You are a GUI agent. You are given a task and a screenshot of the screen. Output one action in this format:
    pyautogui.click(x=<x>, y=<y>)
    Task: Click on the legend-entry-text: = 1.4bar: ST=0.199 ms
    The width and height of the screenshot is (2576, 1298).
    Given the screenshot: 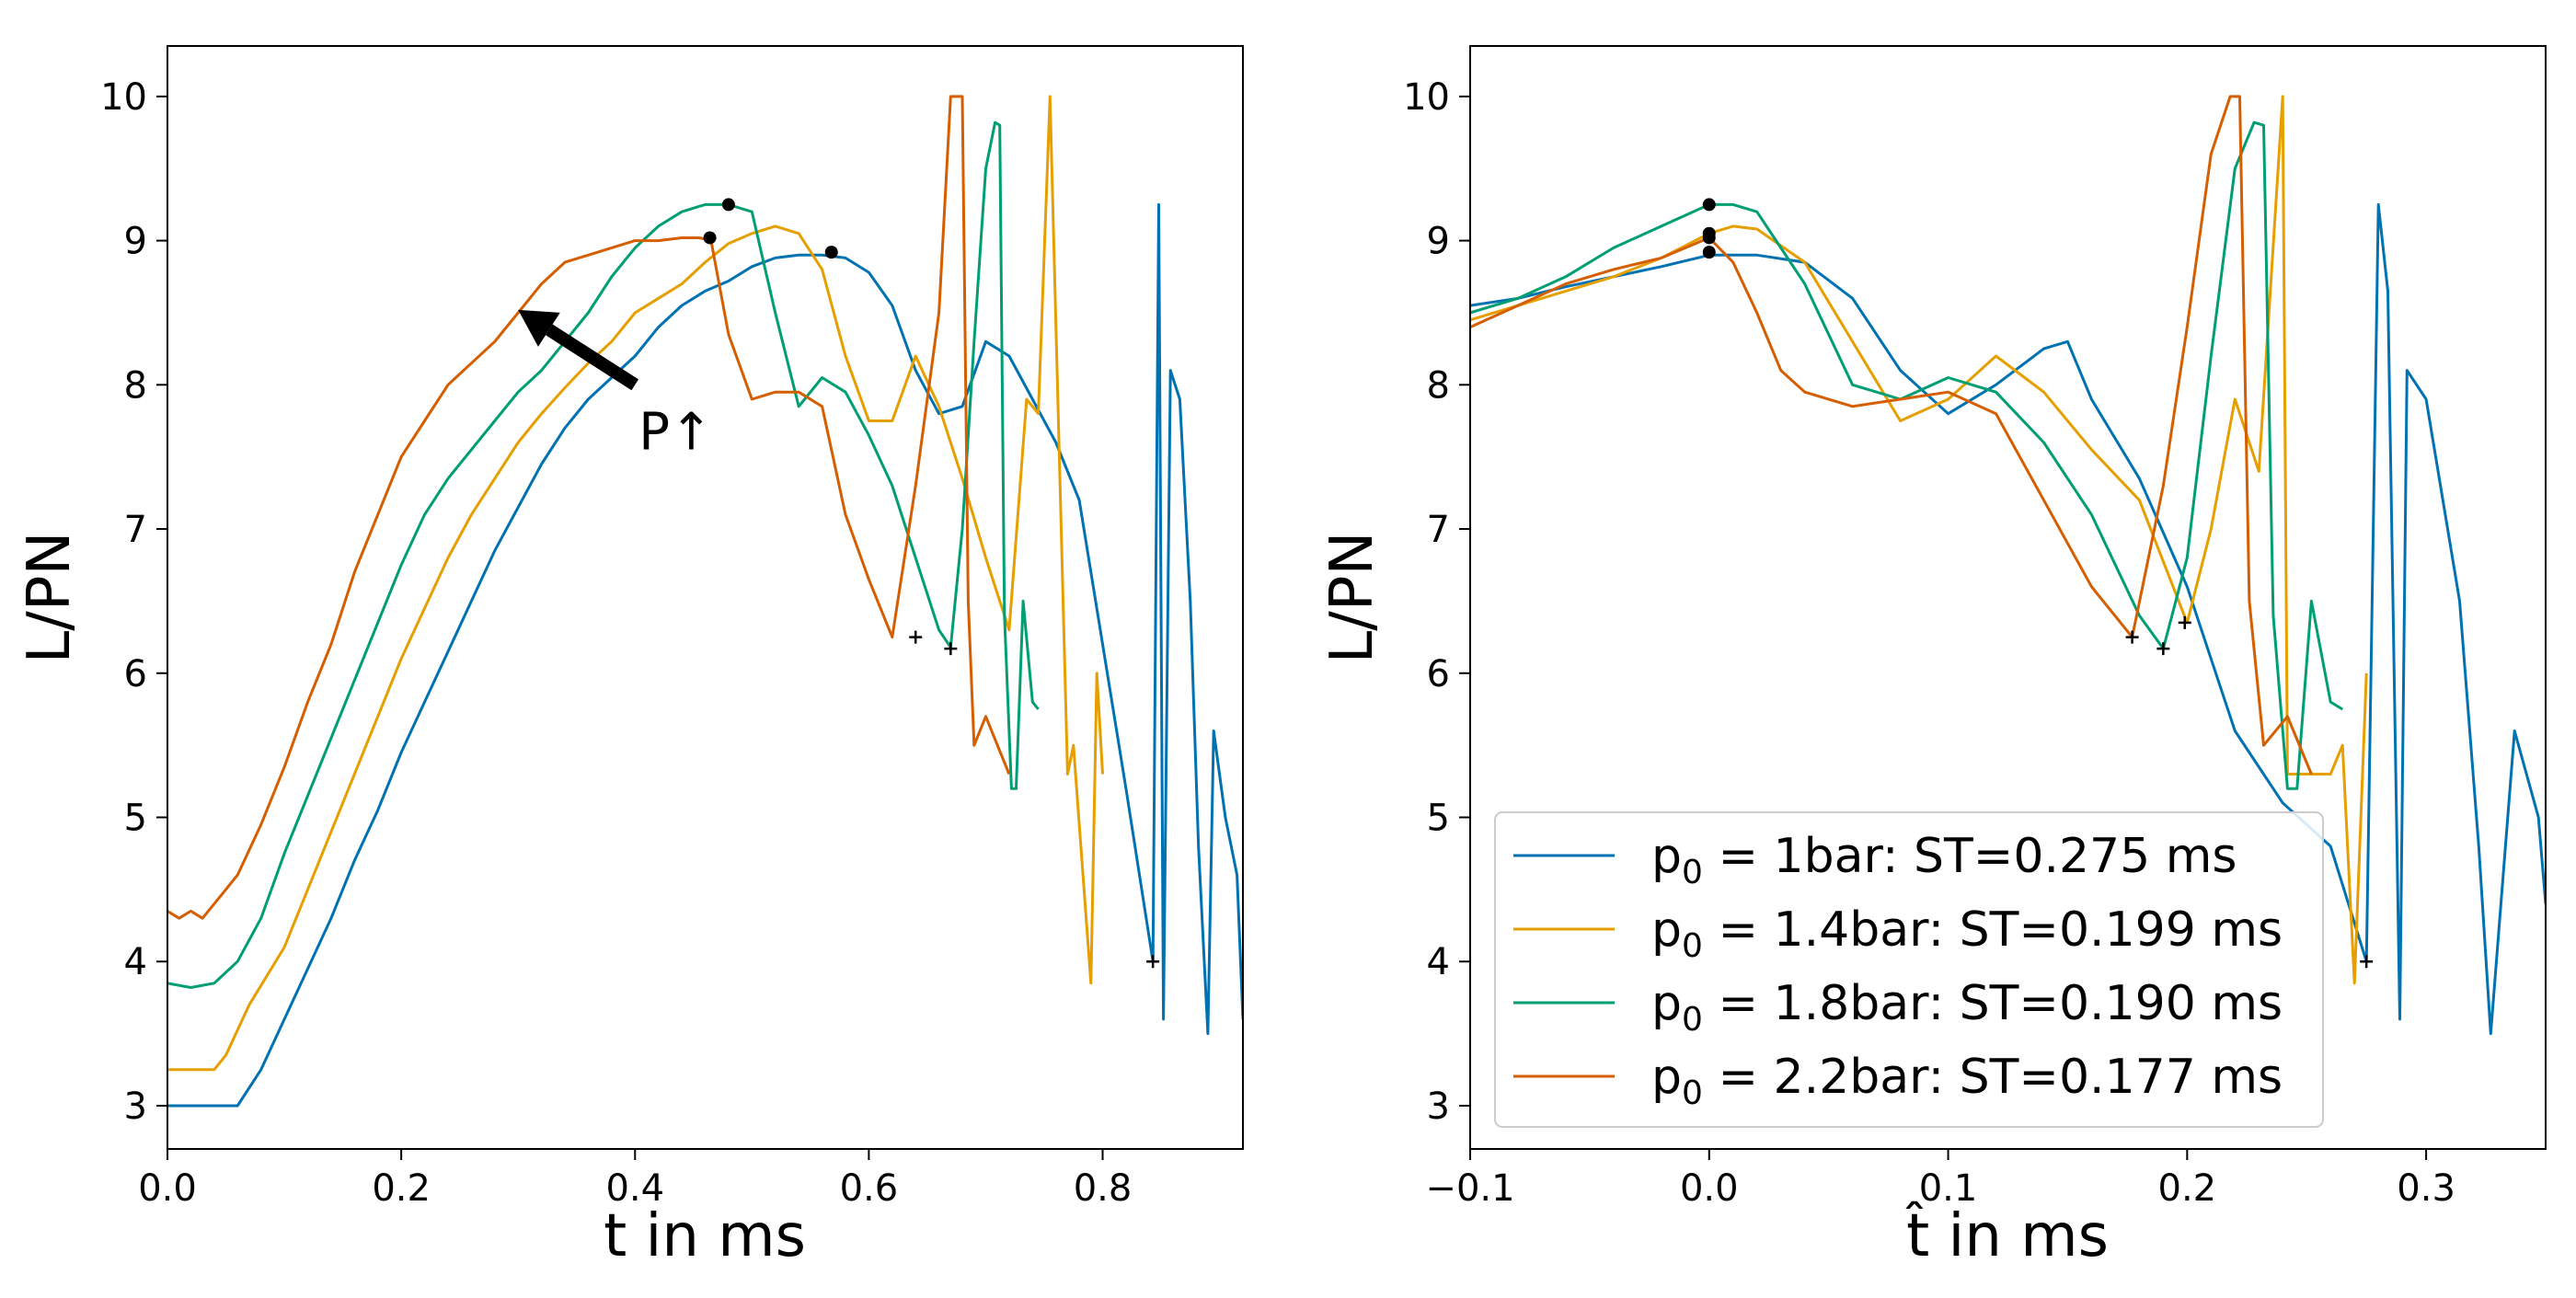 What is the action you would take?
    pyautogui.click(x=1993, y=930)
    